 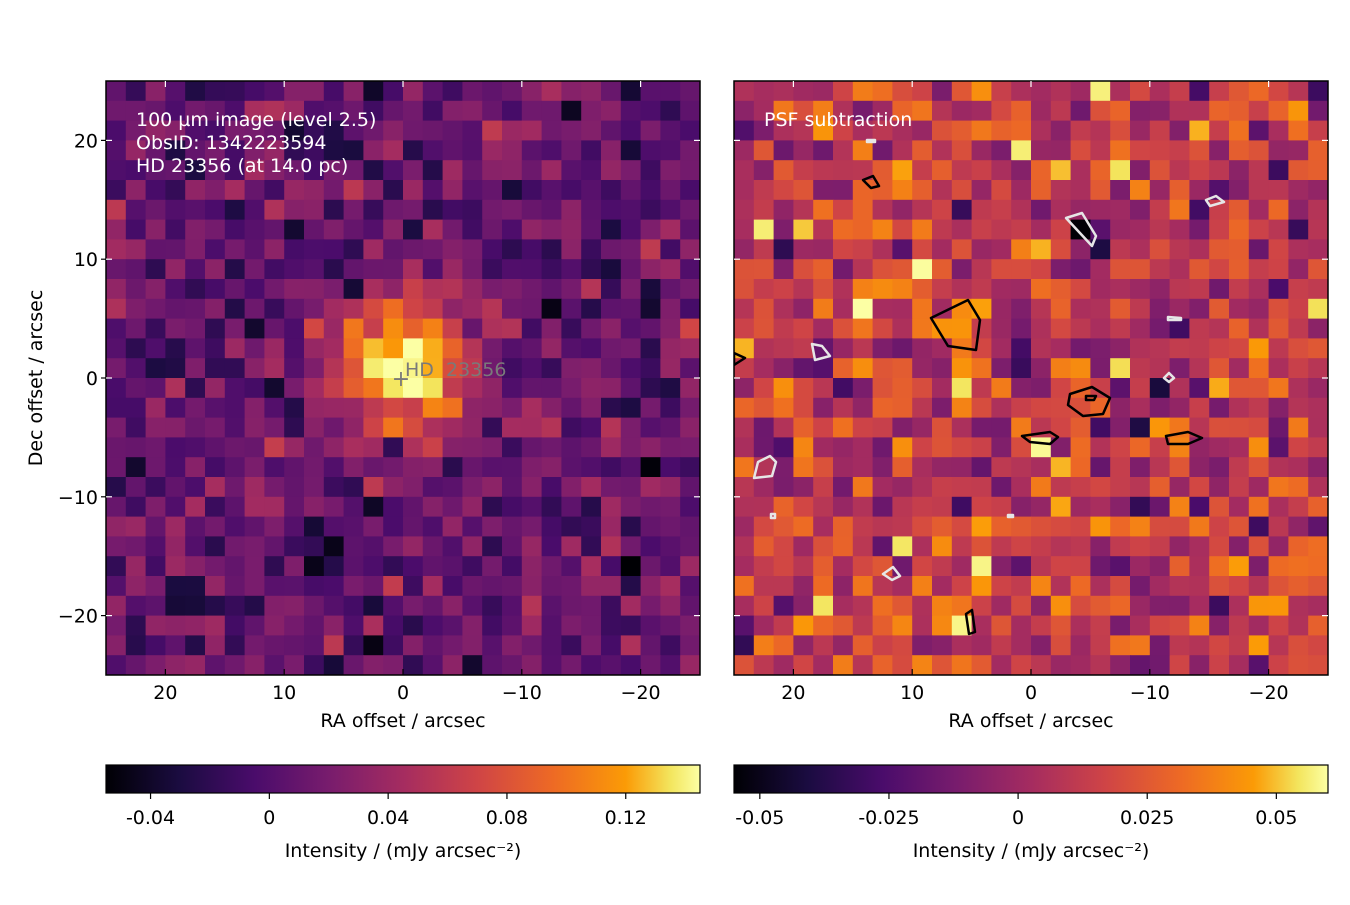 I want to click on x-tick-label: 20, so click(x=165, y=693).